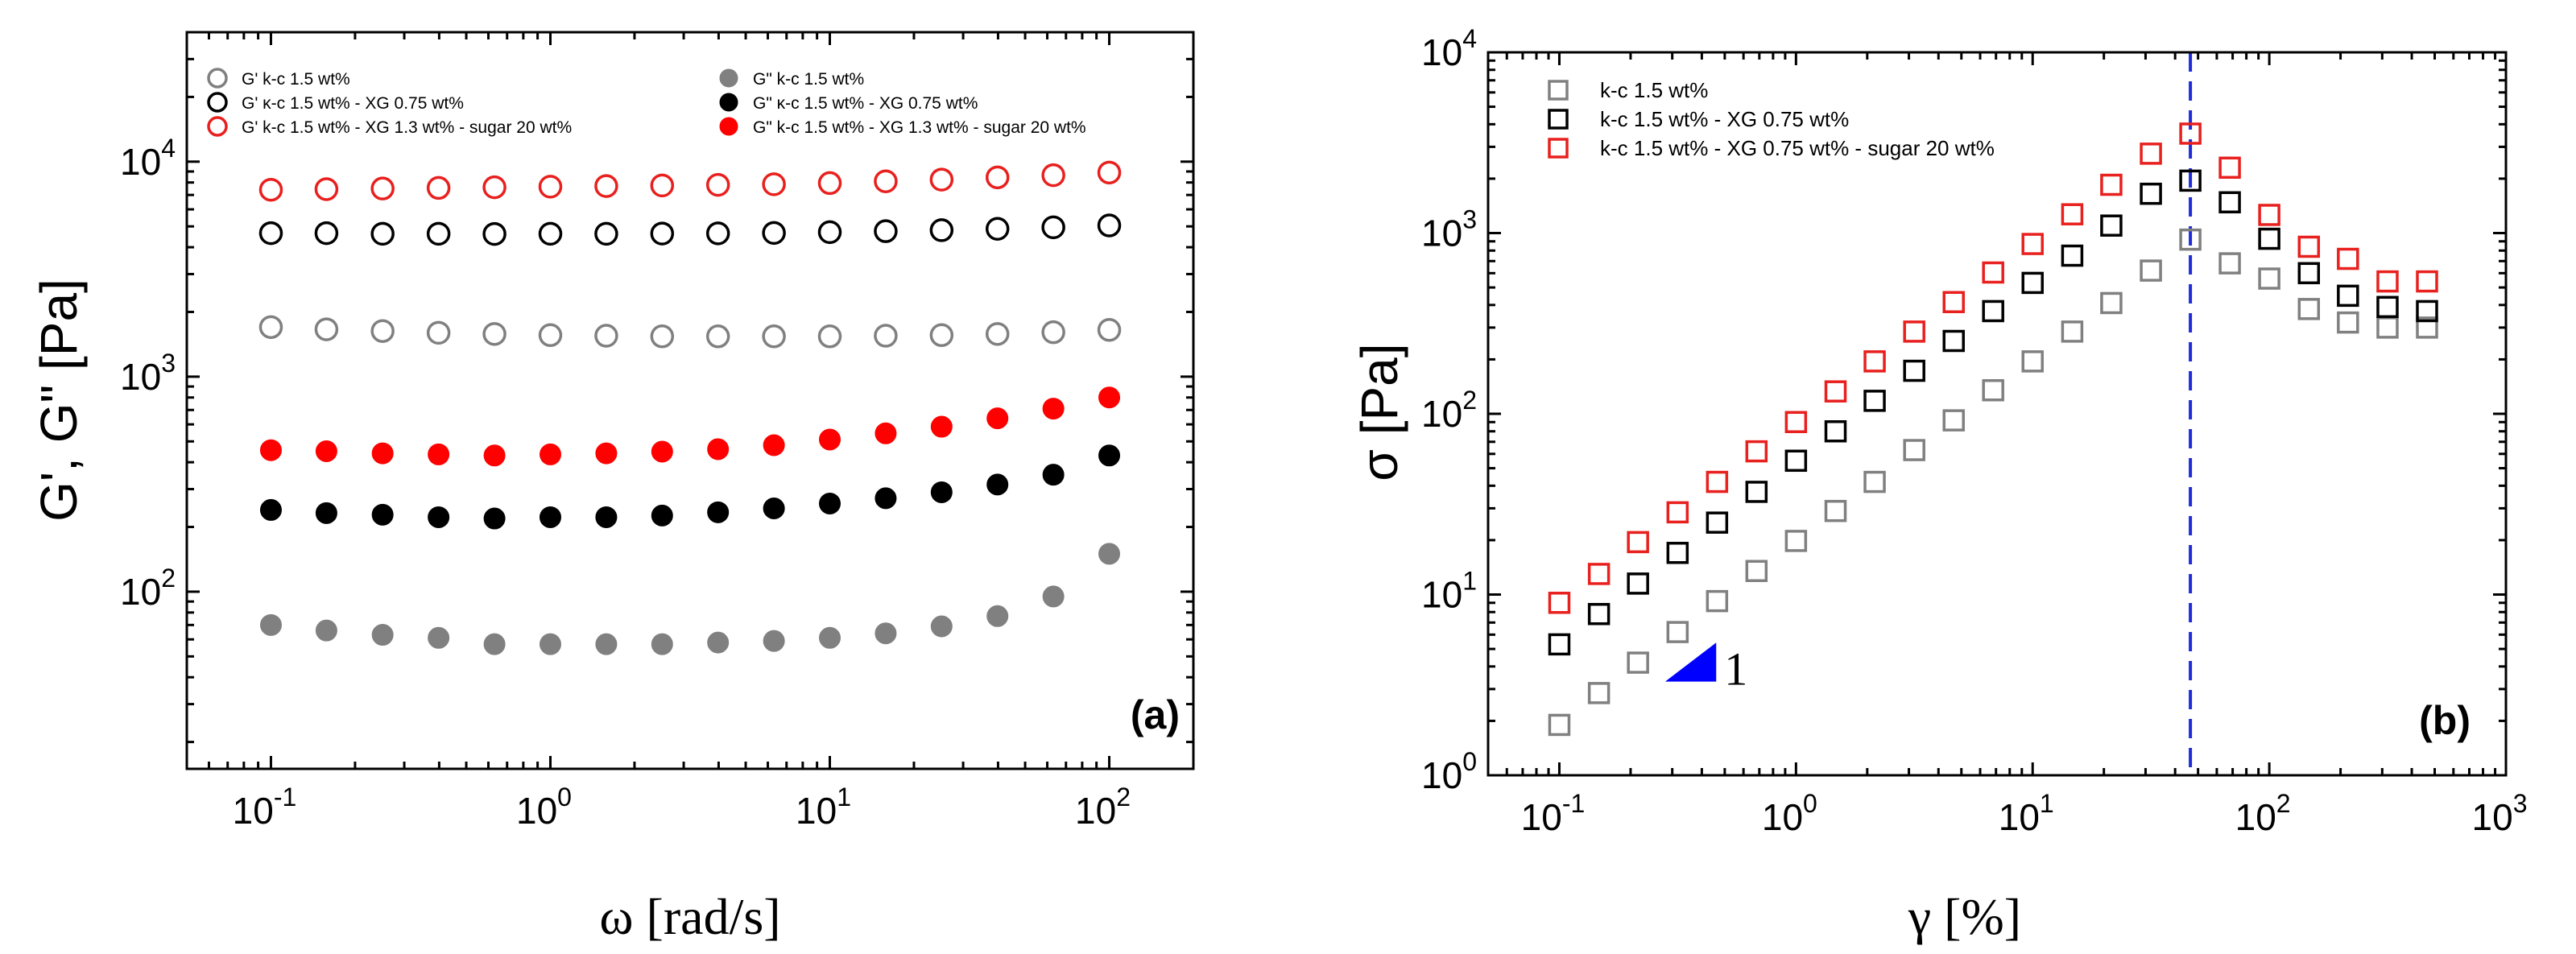 This screenshot has height=954, width=2576. Describe the element at coordinates (148, 588) in the screenshot. I see `y-tick-label: 10²` at that location.